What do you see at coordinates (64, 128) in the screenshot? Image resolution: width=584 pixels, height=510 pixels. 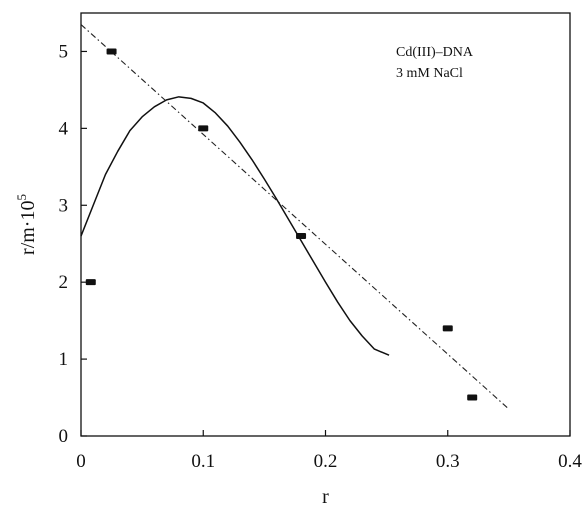 I see `y-tick-label: 4` at bounding box center [64, 128].